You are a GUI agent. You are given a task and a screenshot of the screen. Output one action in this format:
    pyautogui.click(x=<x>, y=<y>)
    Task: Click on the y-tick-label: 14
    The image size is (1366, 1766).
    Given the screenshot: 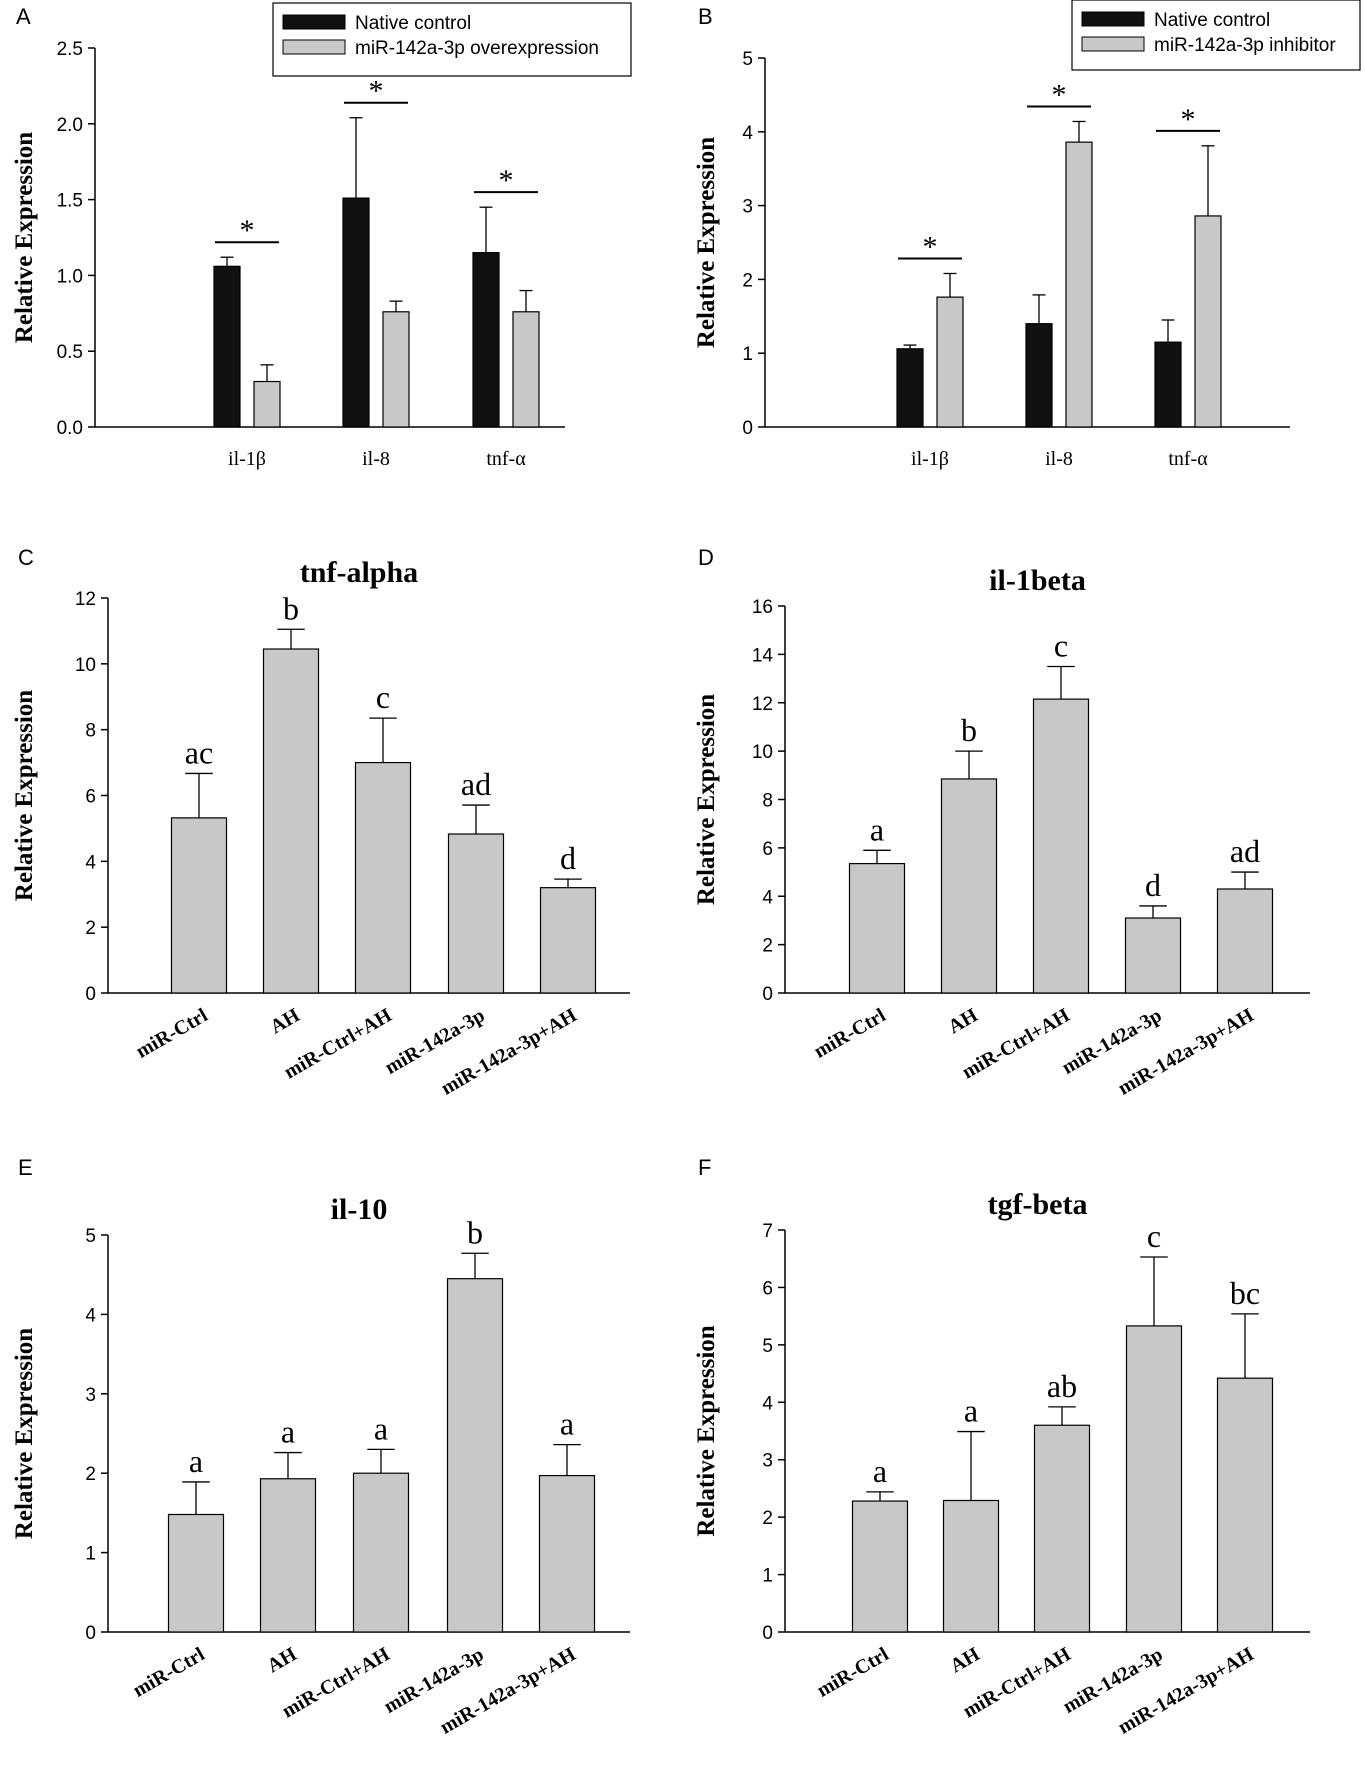 What is the action you would take?
    pyautogui.click(x=763, y=655)
    